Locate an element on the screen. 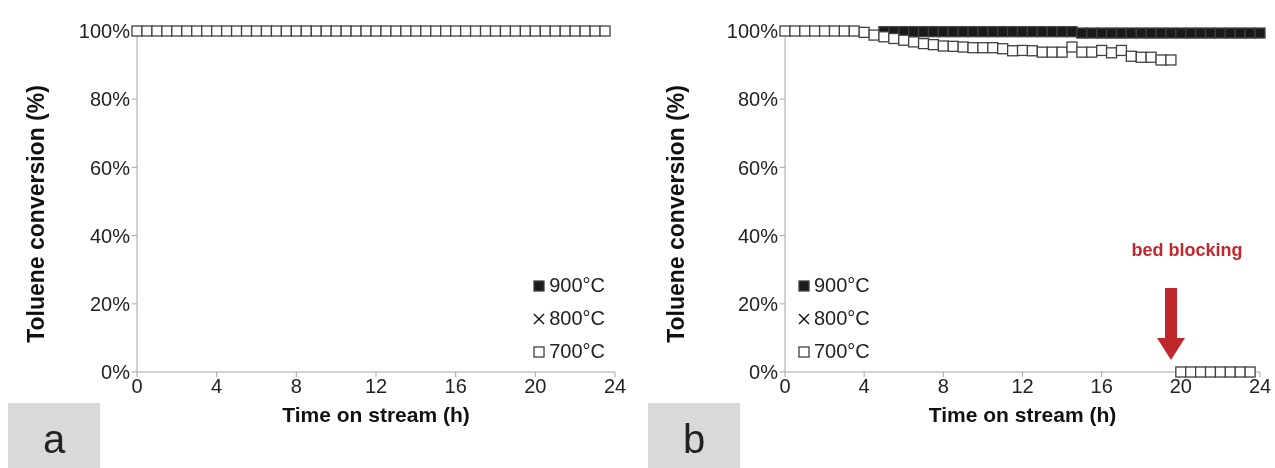 Image resolution: width=1275 pixels, height=468 pixels. text: a is located at coordinates (54, 435).